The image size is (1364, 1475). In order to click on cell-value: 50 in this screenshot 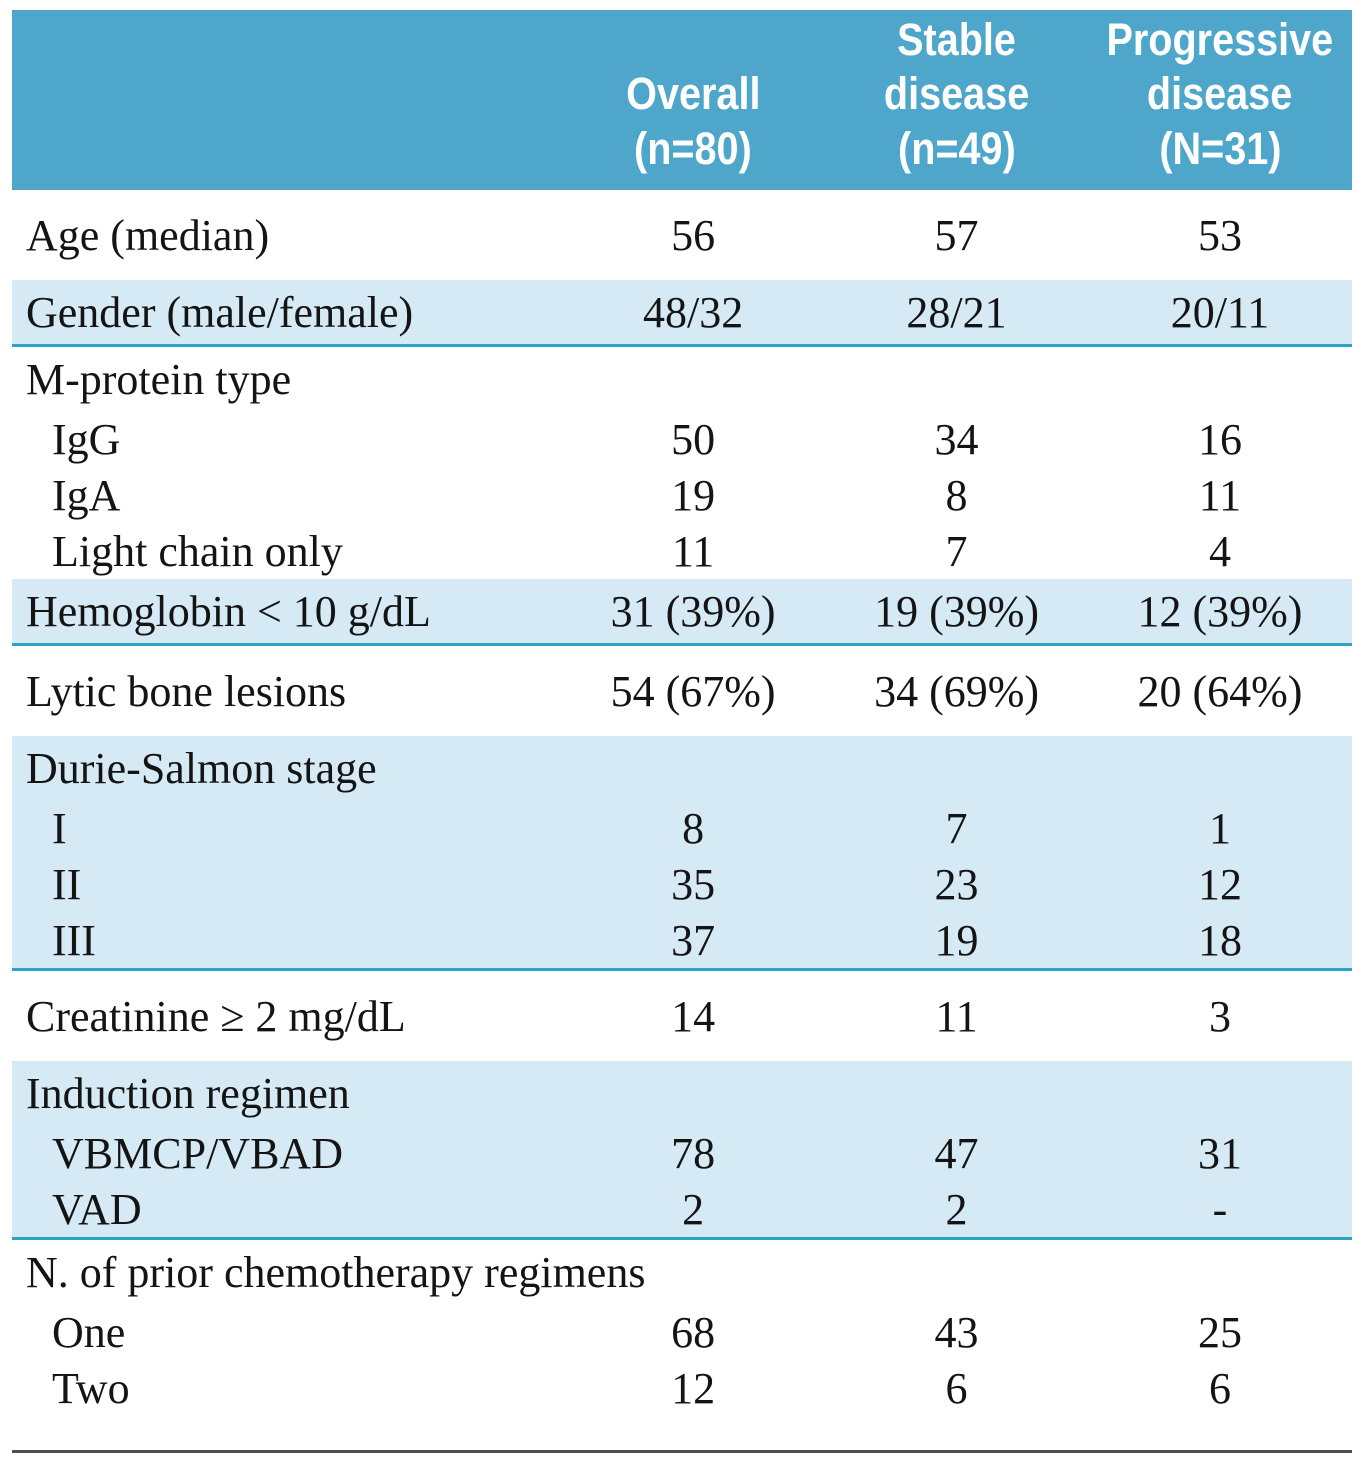, I will do `click(693, 439)`.